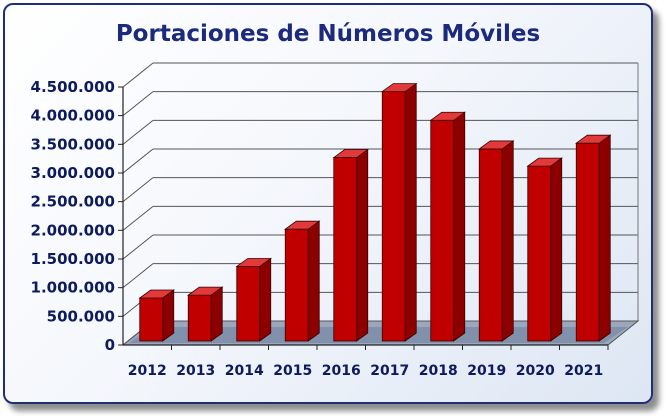 The width and height of the screenshot is (666, 416). Describe the element at coordinates (73, 288) in the screenshot. I see `y-tick-label: 1.000.000` at that location.